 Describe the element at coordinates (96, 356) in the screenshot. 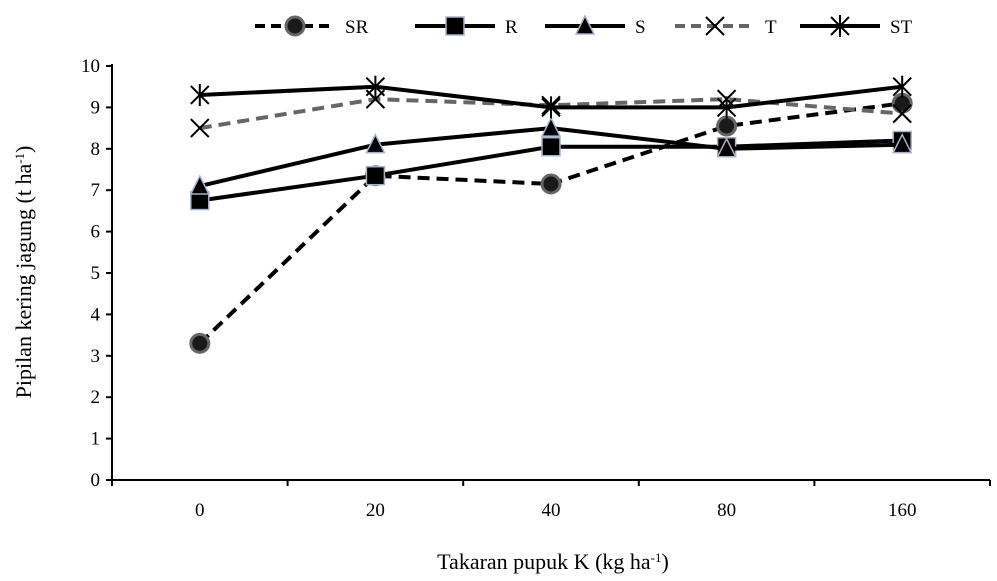

I see `y-tick-label: 3` at that location.